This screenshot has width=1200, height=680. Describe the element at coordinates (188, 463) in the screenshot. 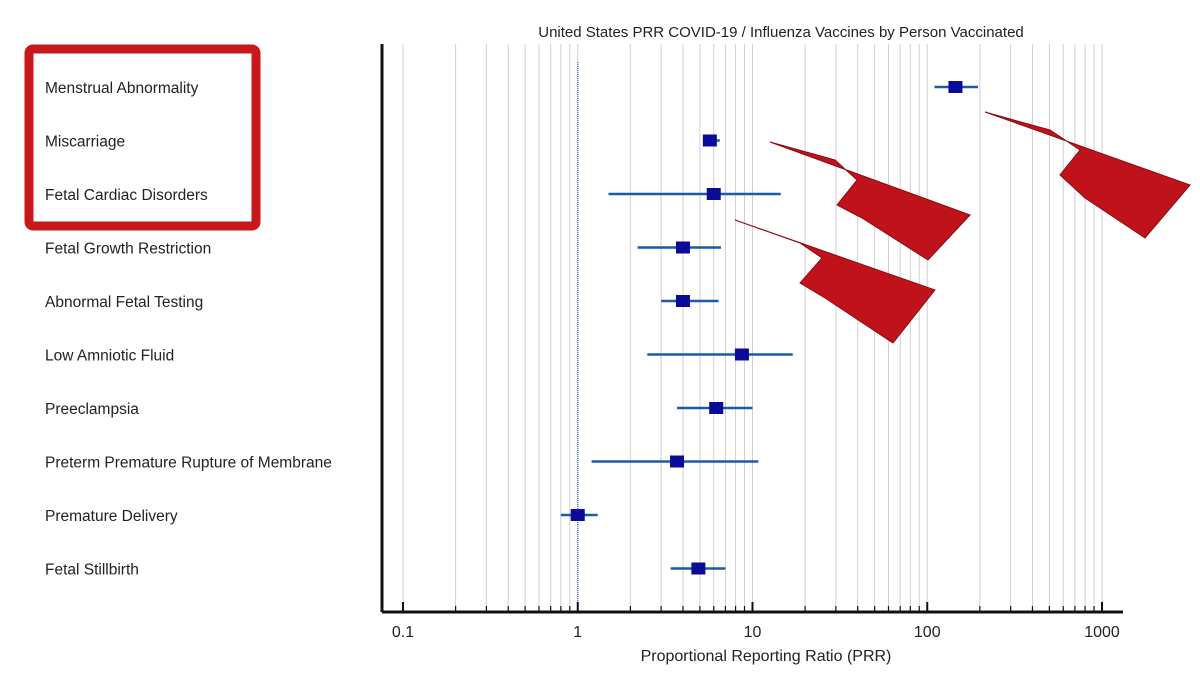

I see `row-label: Preterm Premature Rupture of Membrane` at that location.